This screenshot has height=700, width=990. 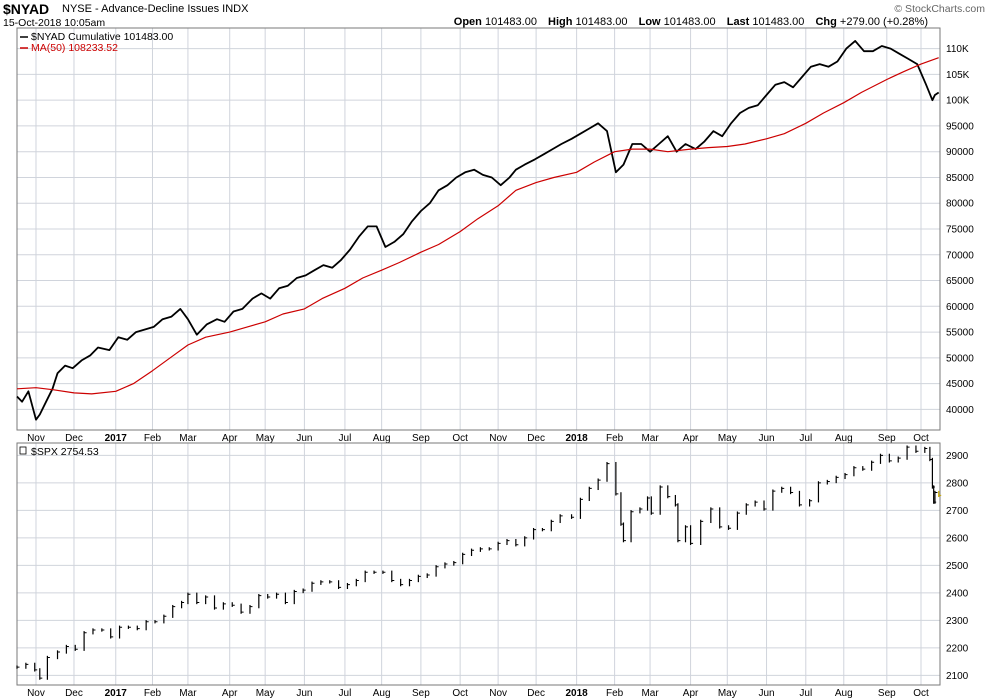 I want to click on last-label: Last, so click(x=738, y=22).